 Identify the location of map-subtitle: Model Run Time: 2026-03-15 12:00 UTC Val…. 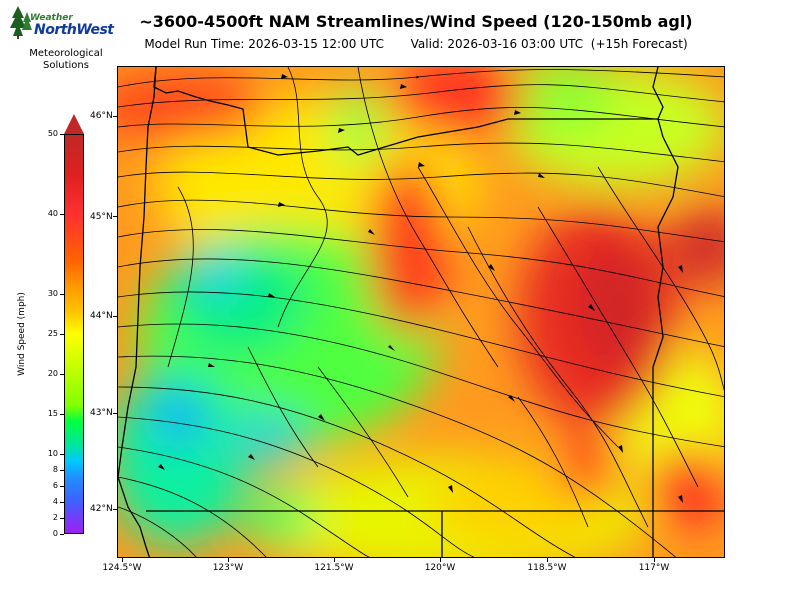
(416, 44).